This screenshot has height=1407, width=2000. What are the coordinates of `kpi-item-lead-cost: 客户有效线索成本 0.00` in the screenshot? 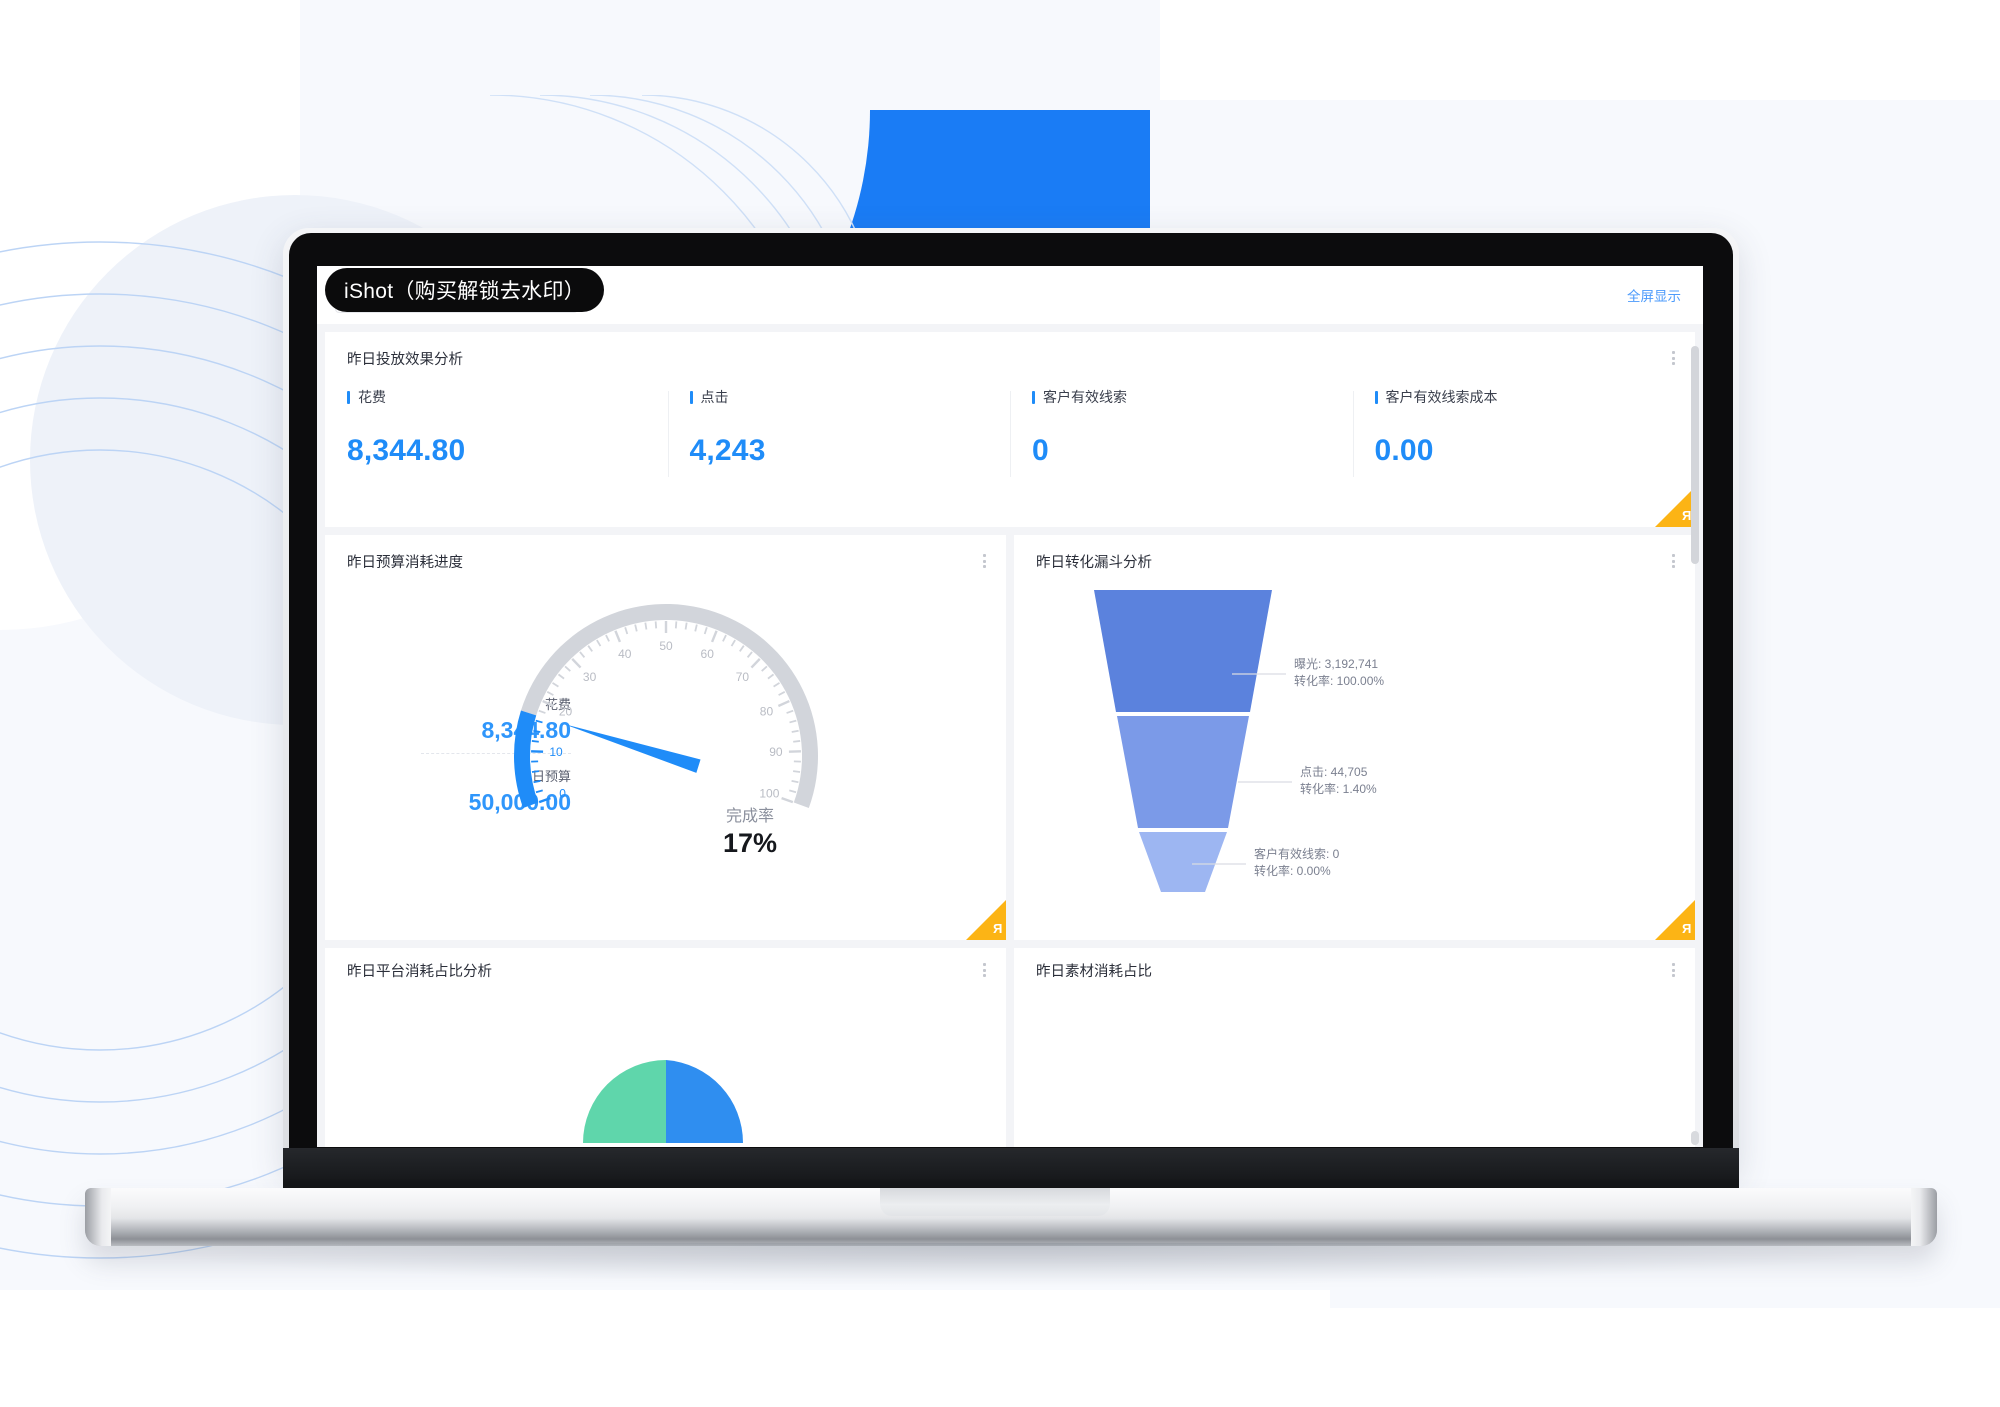 It's located at (1524, 432).